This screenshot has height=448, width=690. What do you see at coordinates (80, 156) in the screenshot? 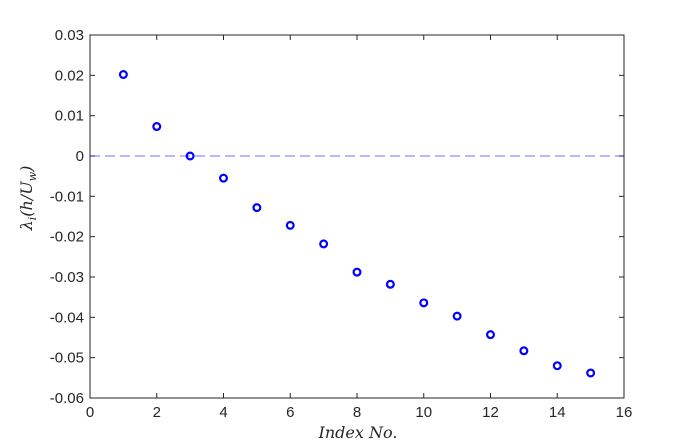
I see `y-tick-label: 0` at bounding box center [80, 156].